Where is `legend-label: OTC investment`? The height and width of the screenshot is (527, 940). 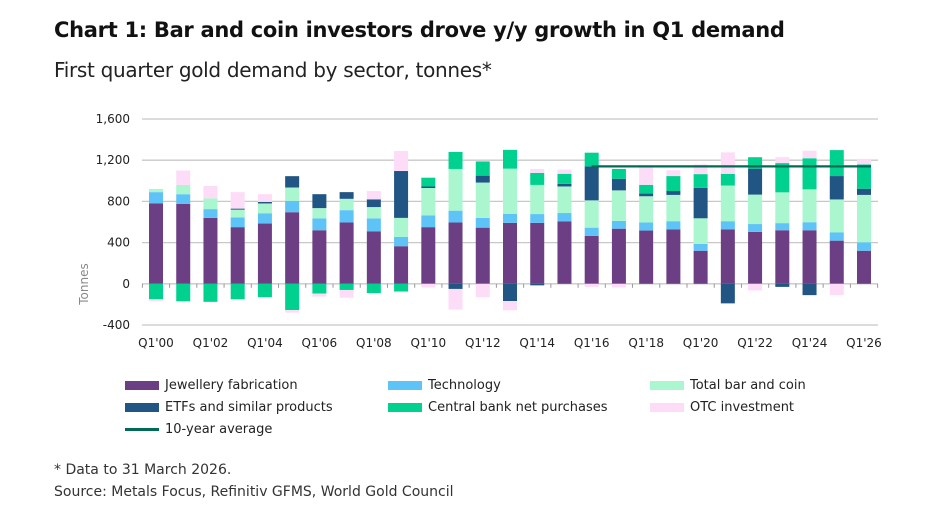
legend-label: OTC investment is located at coordinates (742, 407).